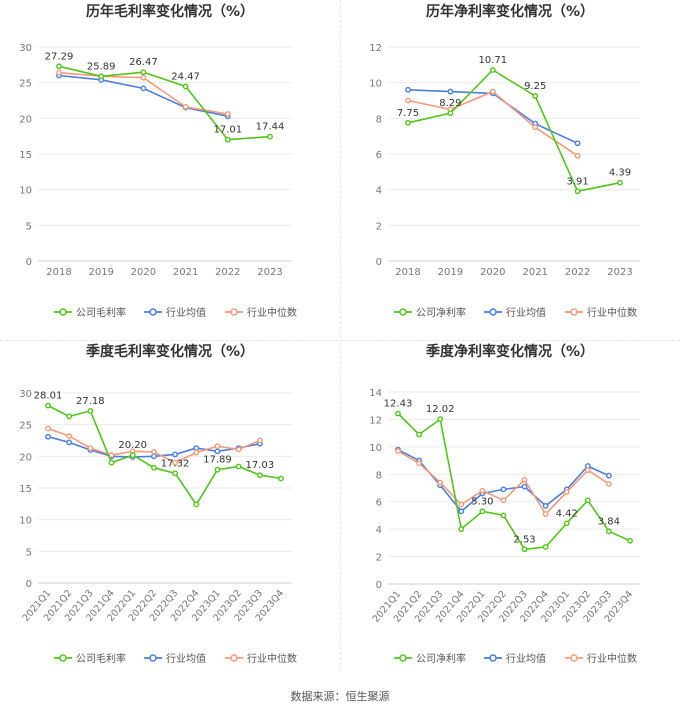 The width and height of the screenshot is (680, 712). What do you see at coordinates (25, 457) in the screenshot?
I see `y-tick-label: 20` at bounding box center [25, 457].